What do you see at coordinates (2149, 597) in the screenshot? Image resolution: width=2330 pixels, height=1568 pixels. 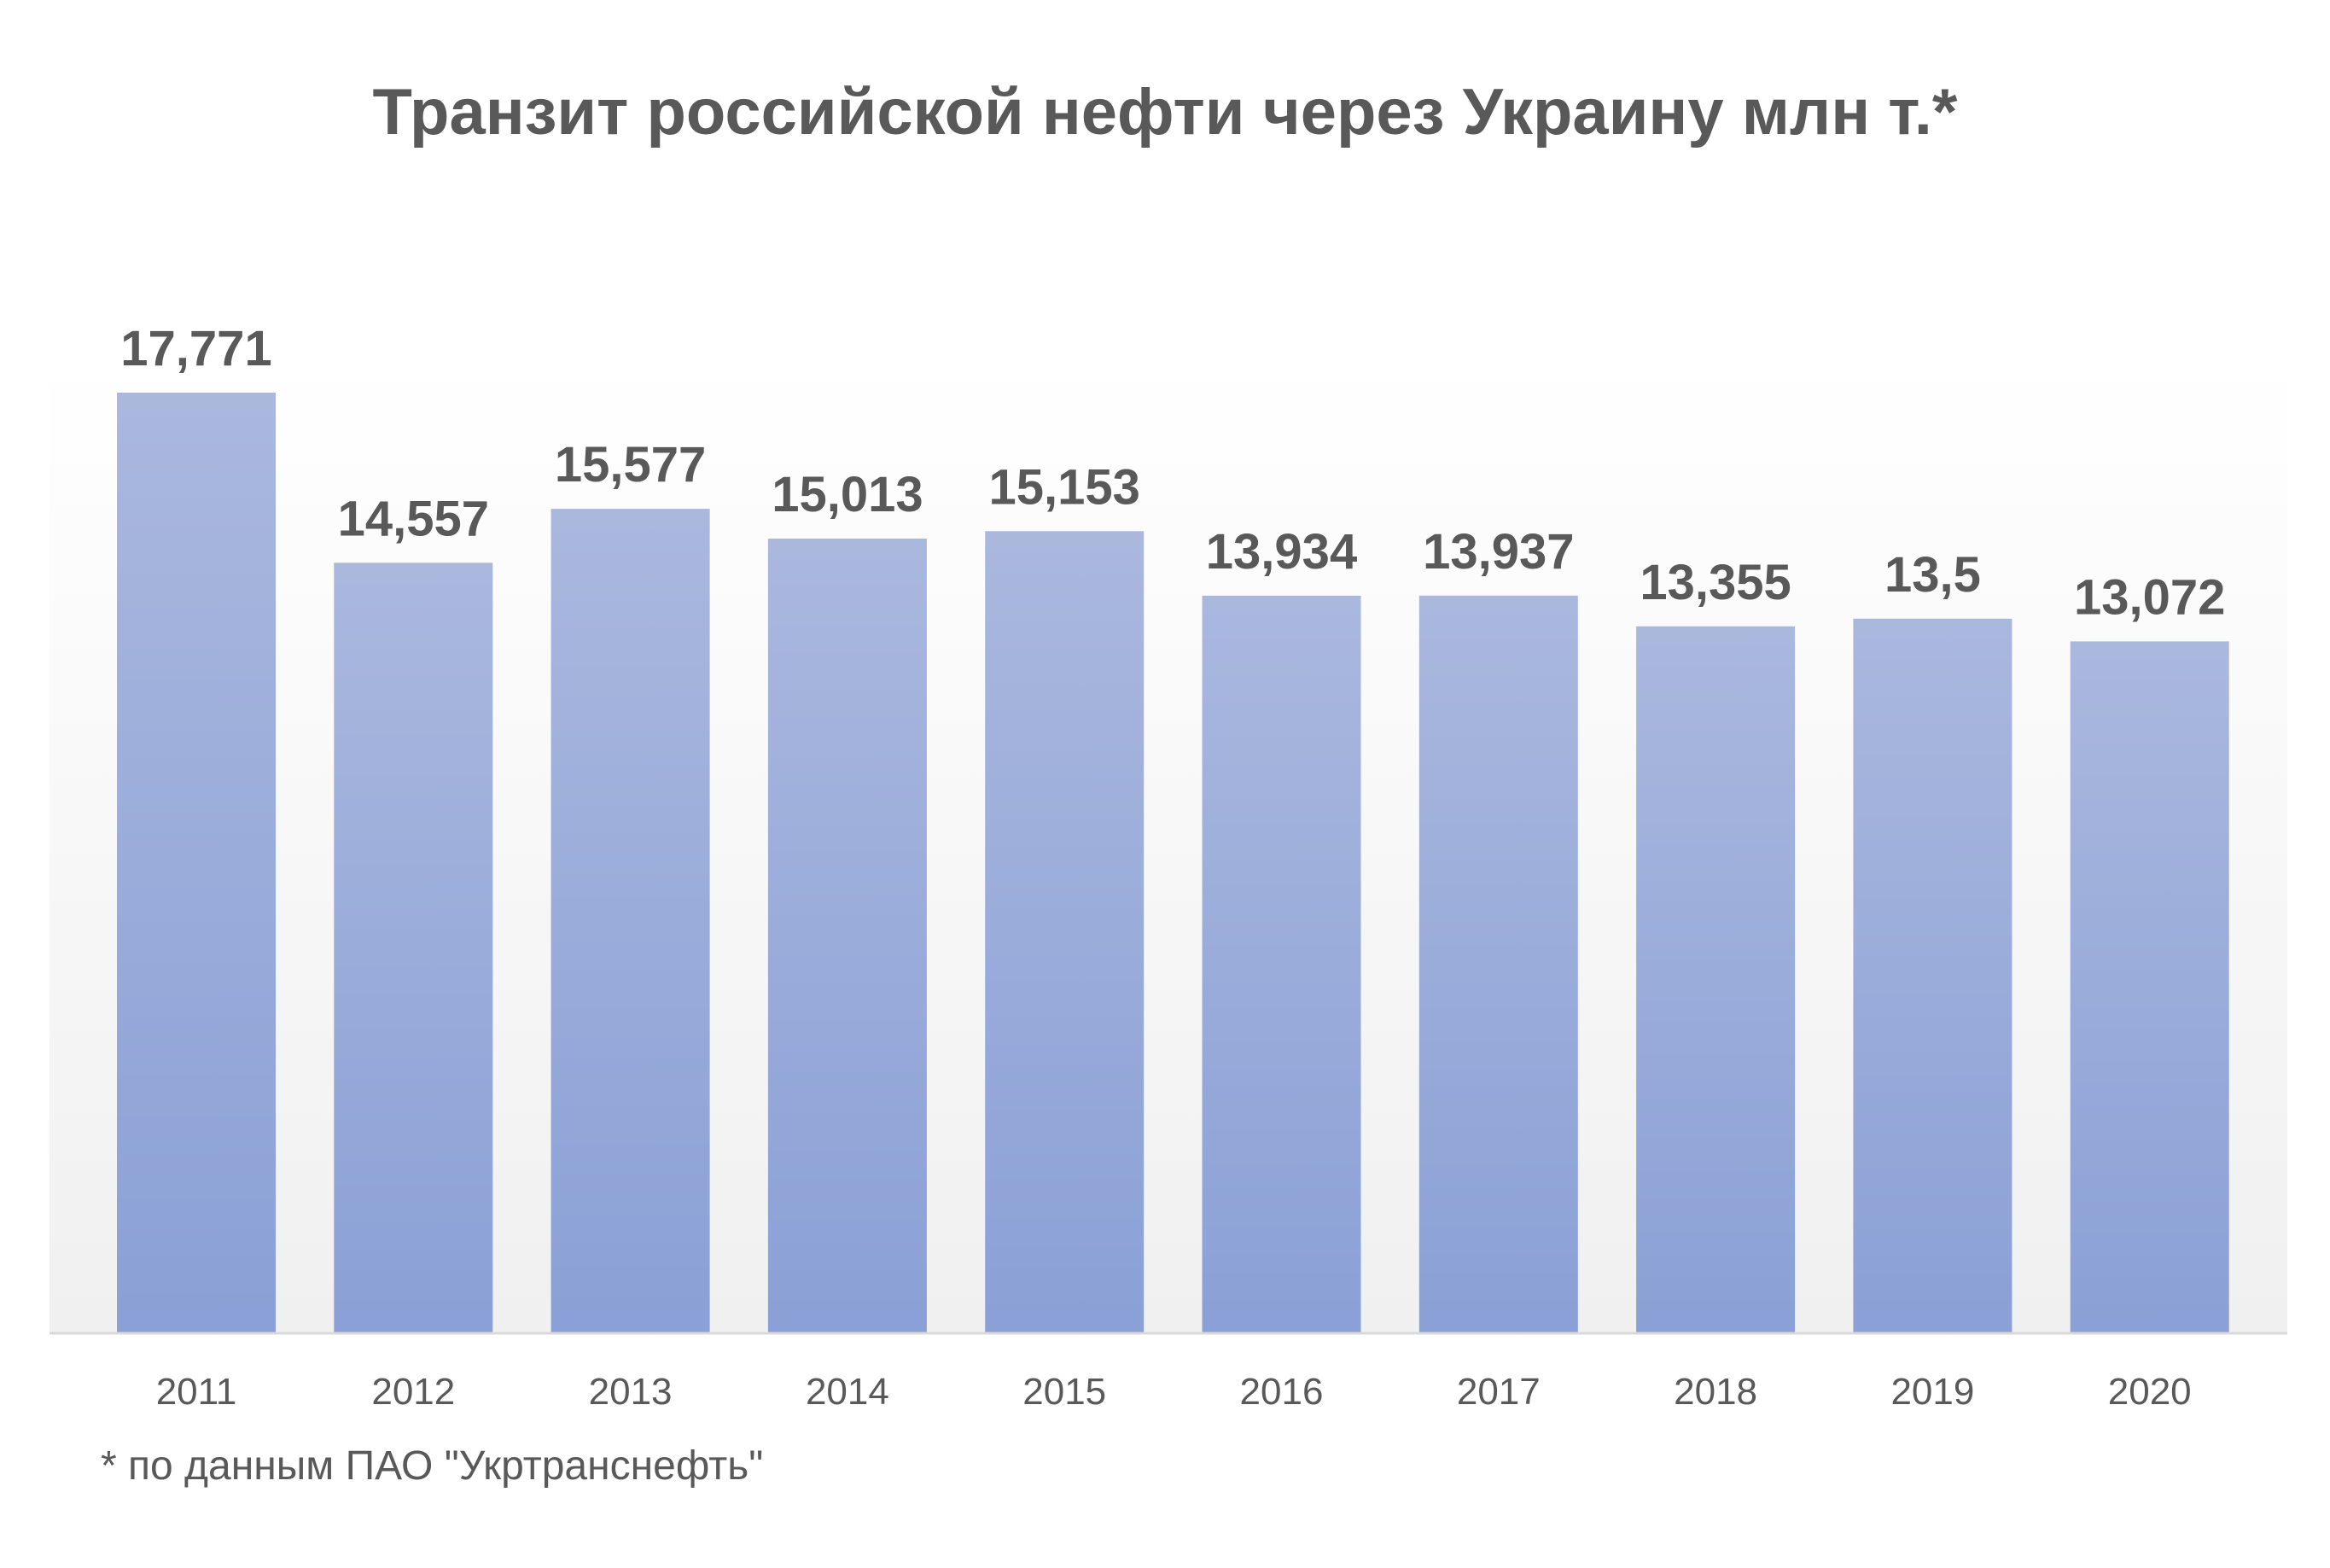 I see `data-label-2020: 13,072` at bounding box center [2149, 597].